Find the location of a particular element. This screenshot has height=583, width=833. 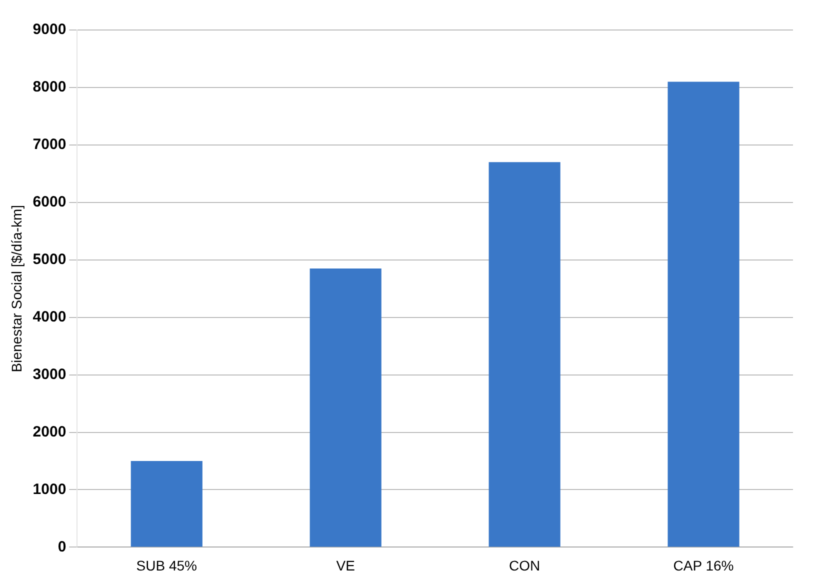

y-tick-label: 2000 is located at coordinates (49, 431).